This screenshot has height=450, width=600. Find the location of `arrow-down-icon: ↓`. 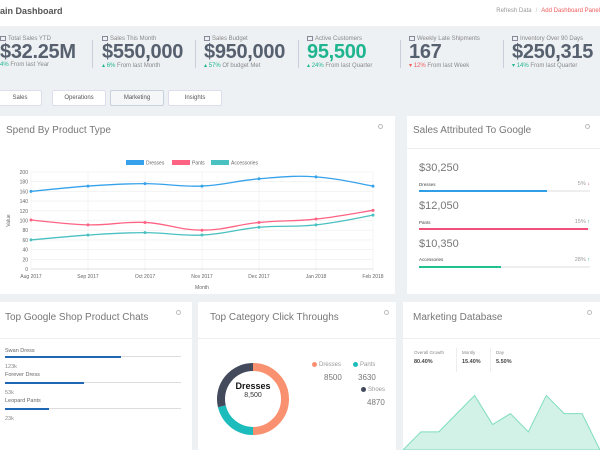

arrow-down-icon: ↓ is located at coordinates (588, 184).